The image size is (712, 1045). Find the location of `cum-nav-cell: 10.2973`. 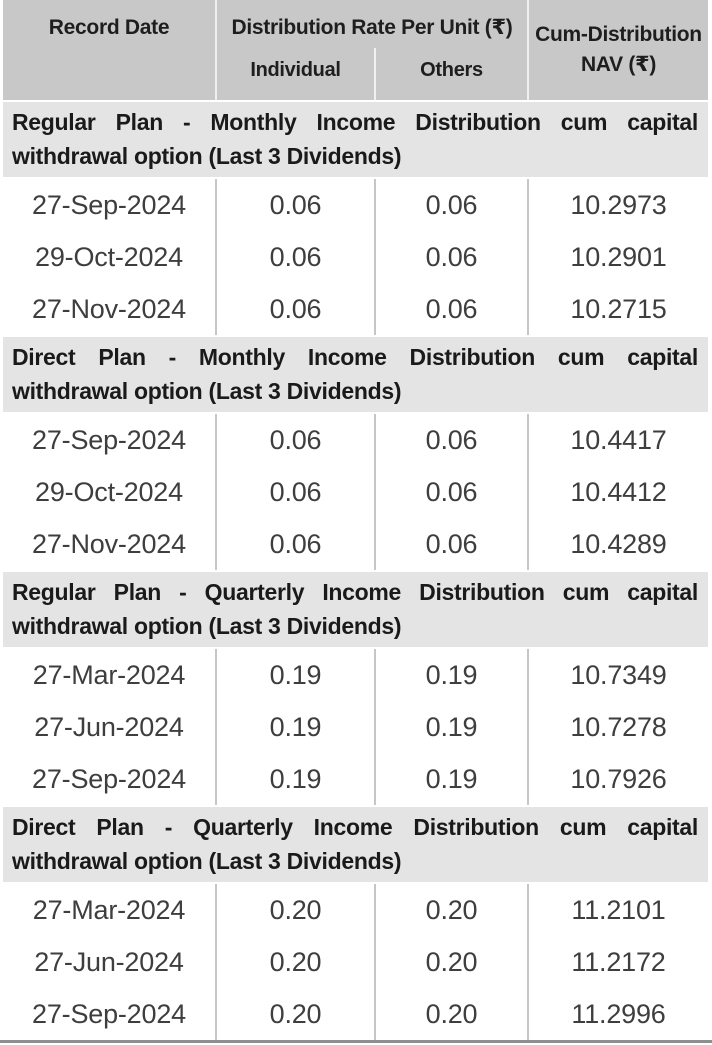

cum-nav-cell: 10.2973 is located at coordinates (618, 205).